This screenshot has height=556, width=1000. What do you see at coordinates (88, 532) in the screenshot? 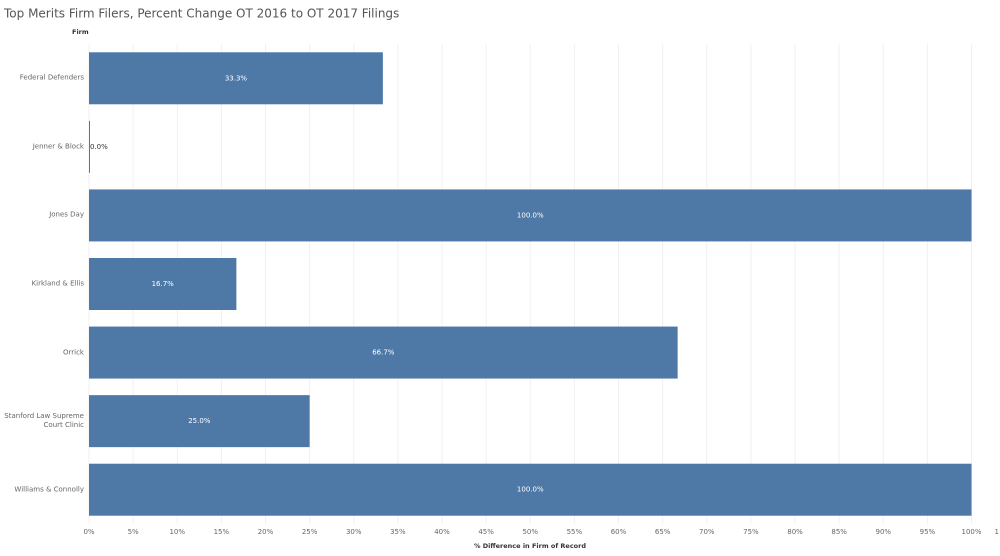
I see `x-tick-label: 0%` at bounding box center [88, 532].